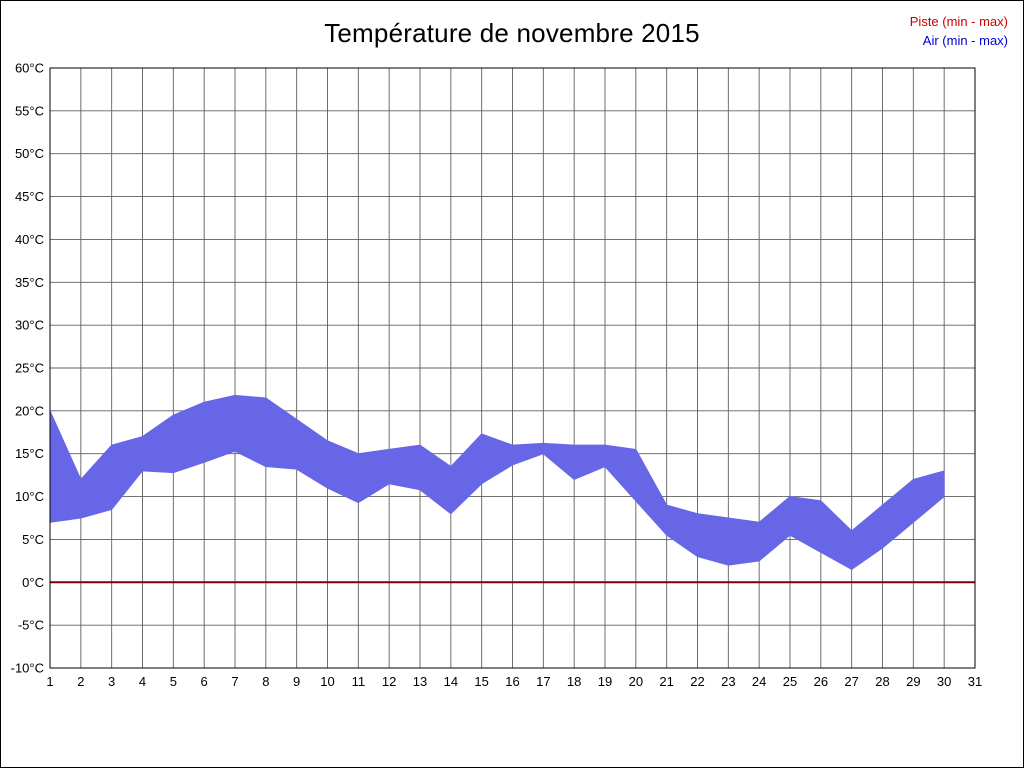 Image resolution: width=1024 pixels, height=768 pixels. Describe the element at coordinates (543, 681) in the screenshot. I see `x-axis-tick-label: 17` at that location.